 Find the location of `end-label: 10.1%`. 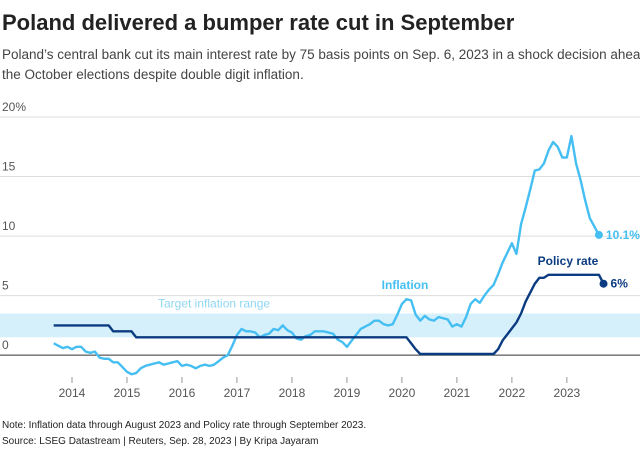

end-label: 10.1% is located at coordinates (623, 235).